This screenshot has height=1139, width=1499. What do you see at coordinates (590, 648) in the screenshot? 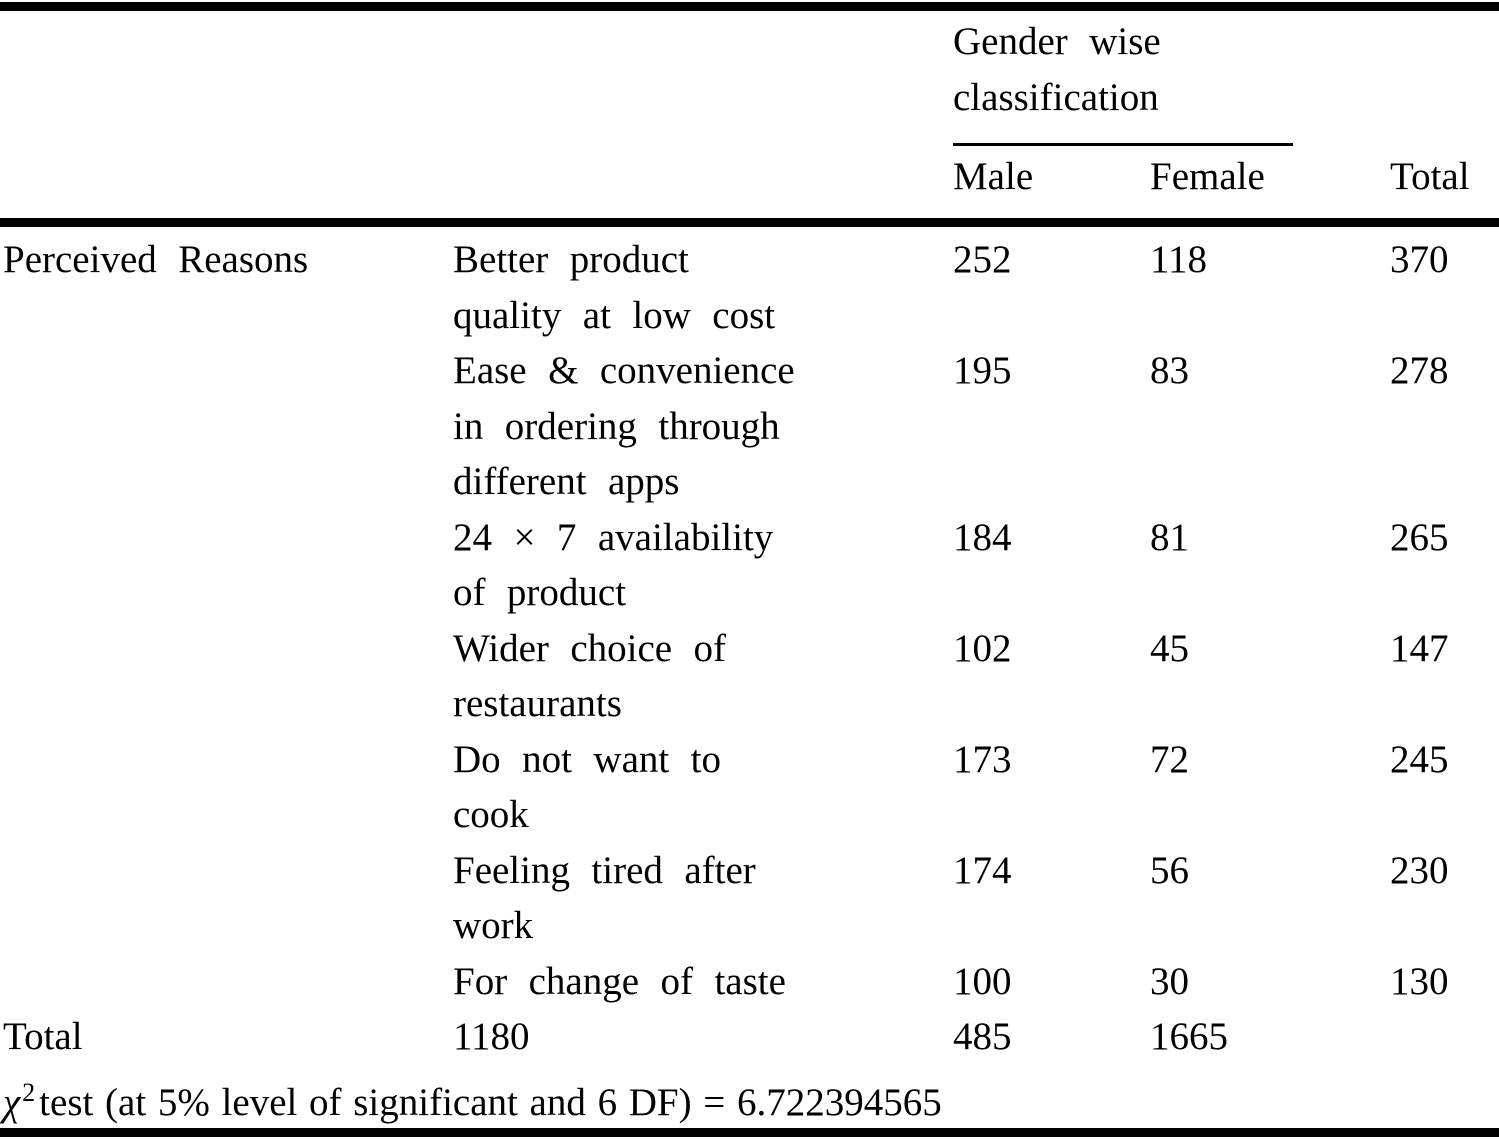
I see `reason-line: Wider choice of` at bounding box center [590, 648].